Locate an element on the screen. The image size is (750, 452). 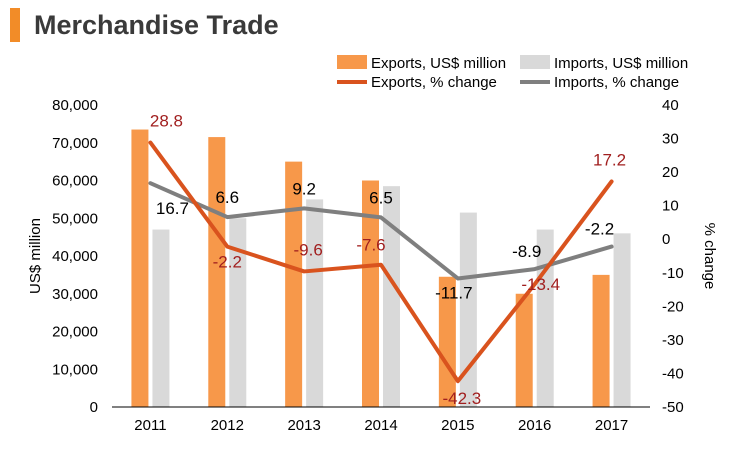
imports-bar-2012 is located at coordinates (238, 312).